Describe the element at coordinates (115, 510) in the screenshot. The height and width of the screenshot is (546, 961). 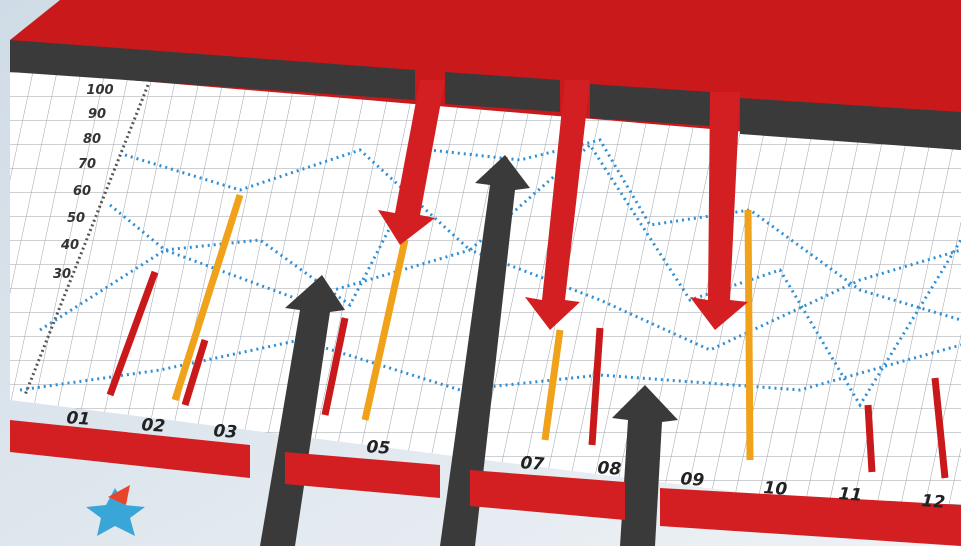
I see `logo` at that location.